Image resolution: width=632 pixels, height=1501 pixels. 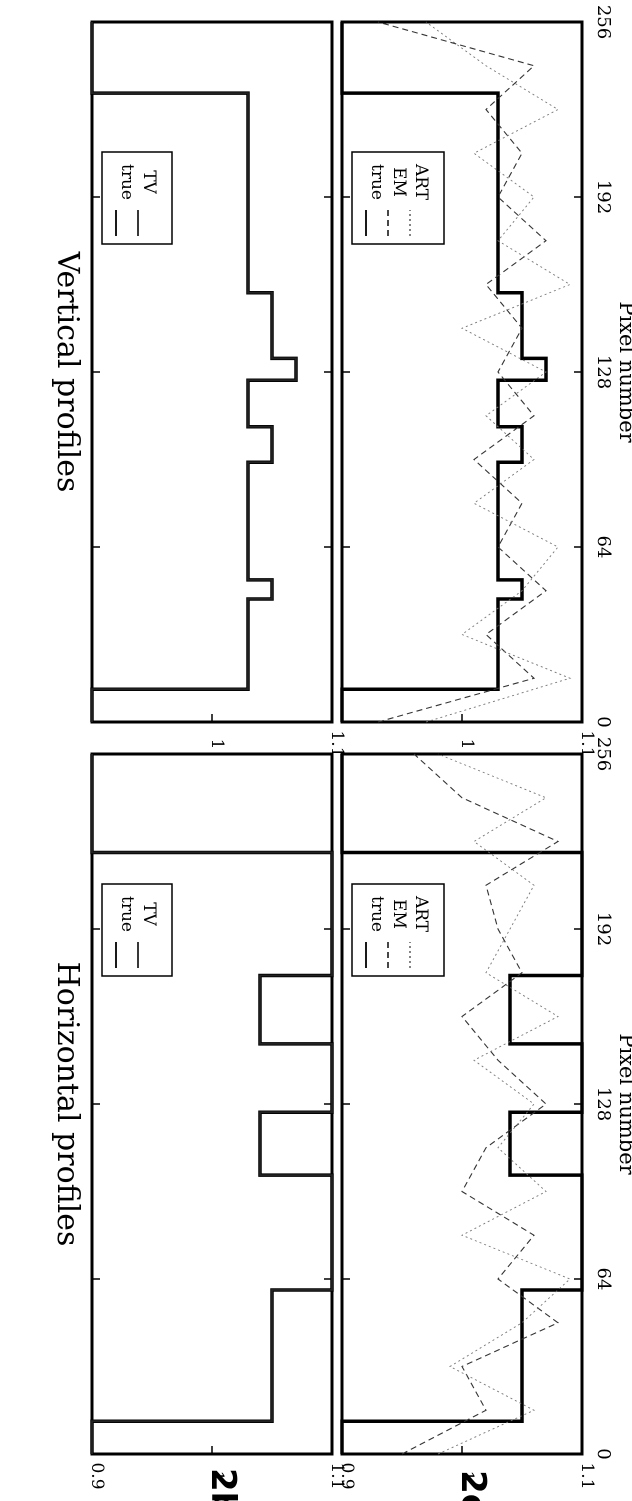 I want to click on xlabel-vertical: Pixel number, so click(x=623, y=372).